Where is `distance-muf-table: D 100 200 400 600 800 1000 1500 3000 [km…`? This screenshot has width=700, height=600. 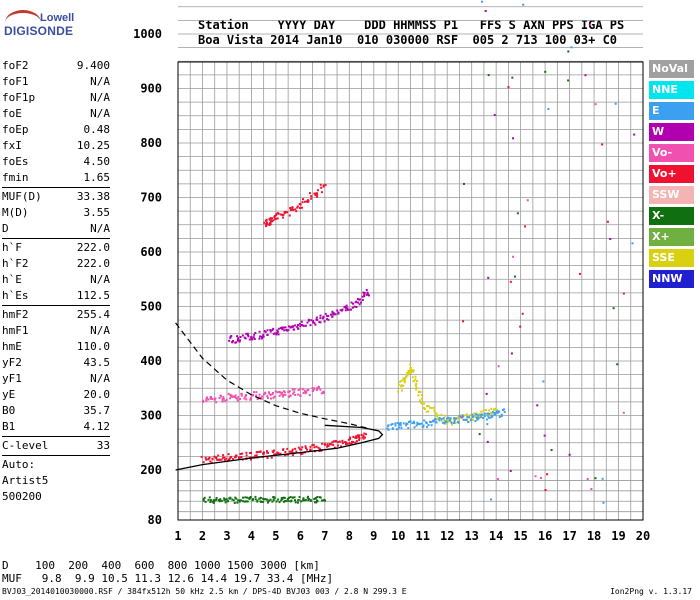
distance-muf-table: D 100 200 400 600 800 1000 1500 3000 [km… is located at coordinates (167, 572).